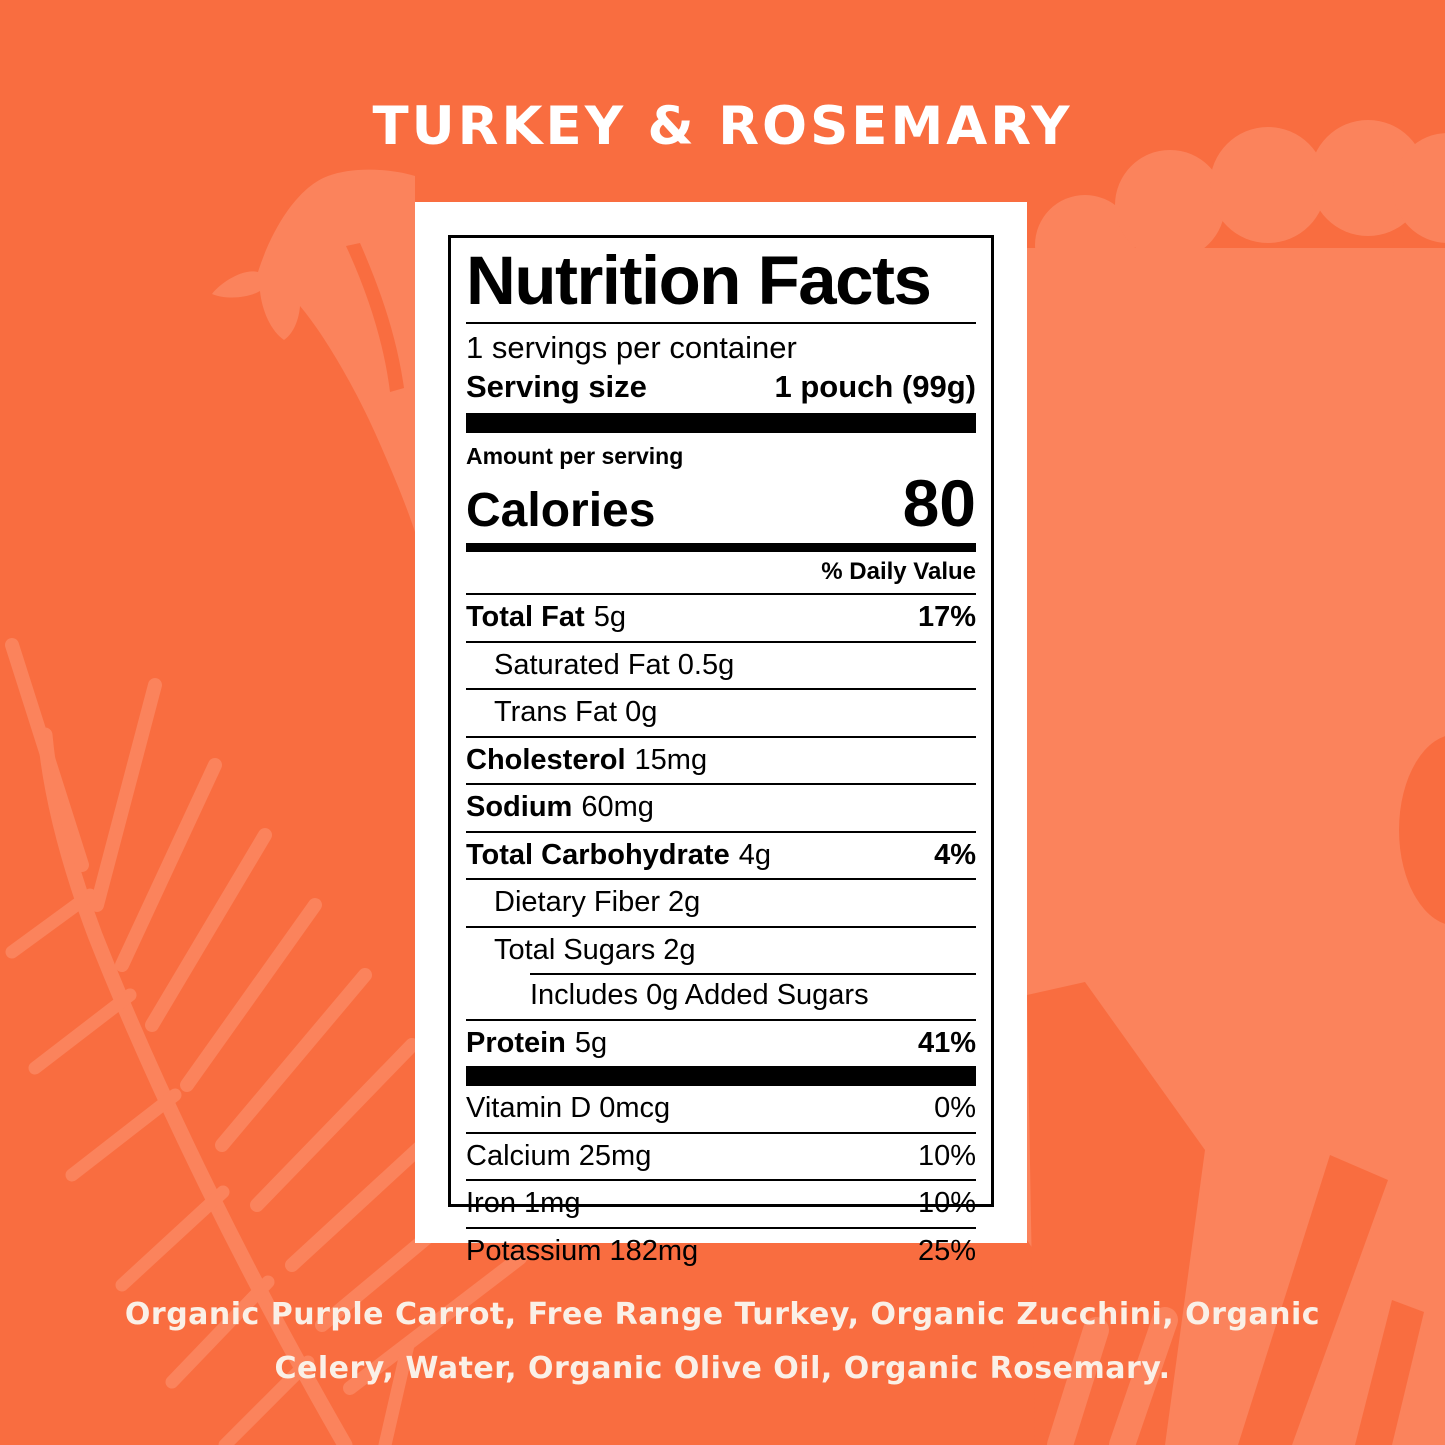 Image resolution: width=1445 pixels, height=1445 pixels. Describe the element at coordinates (721, 806) in the screenshot. I see `nutrient-row-sodium: Sodium 60mg` at that location.